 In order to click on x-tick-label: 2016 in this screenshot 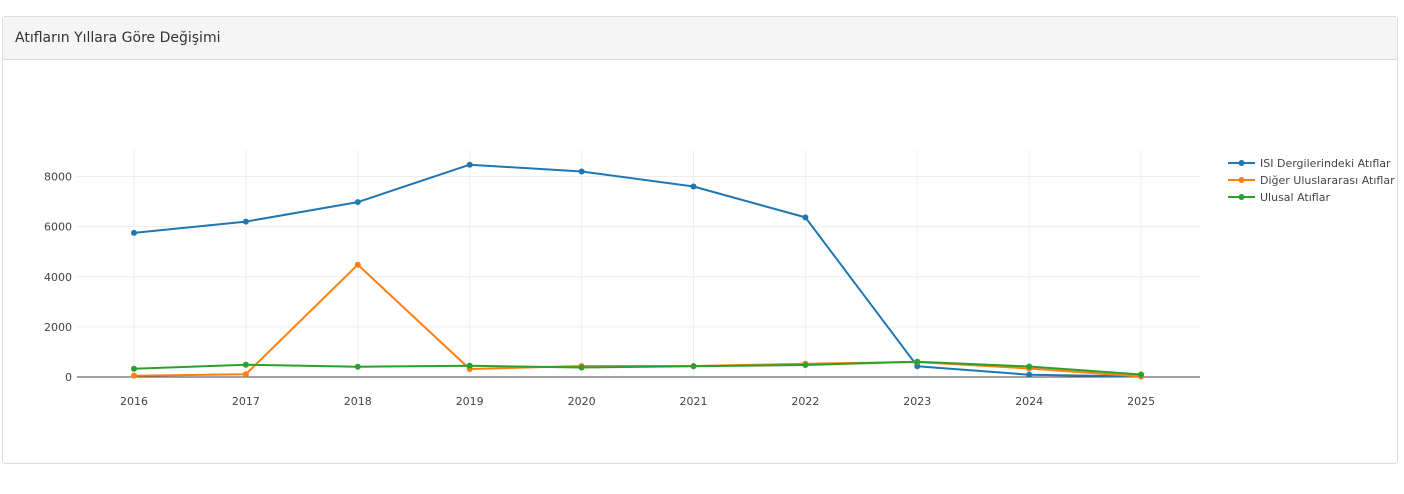, I will do `click(134, 401)`.